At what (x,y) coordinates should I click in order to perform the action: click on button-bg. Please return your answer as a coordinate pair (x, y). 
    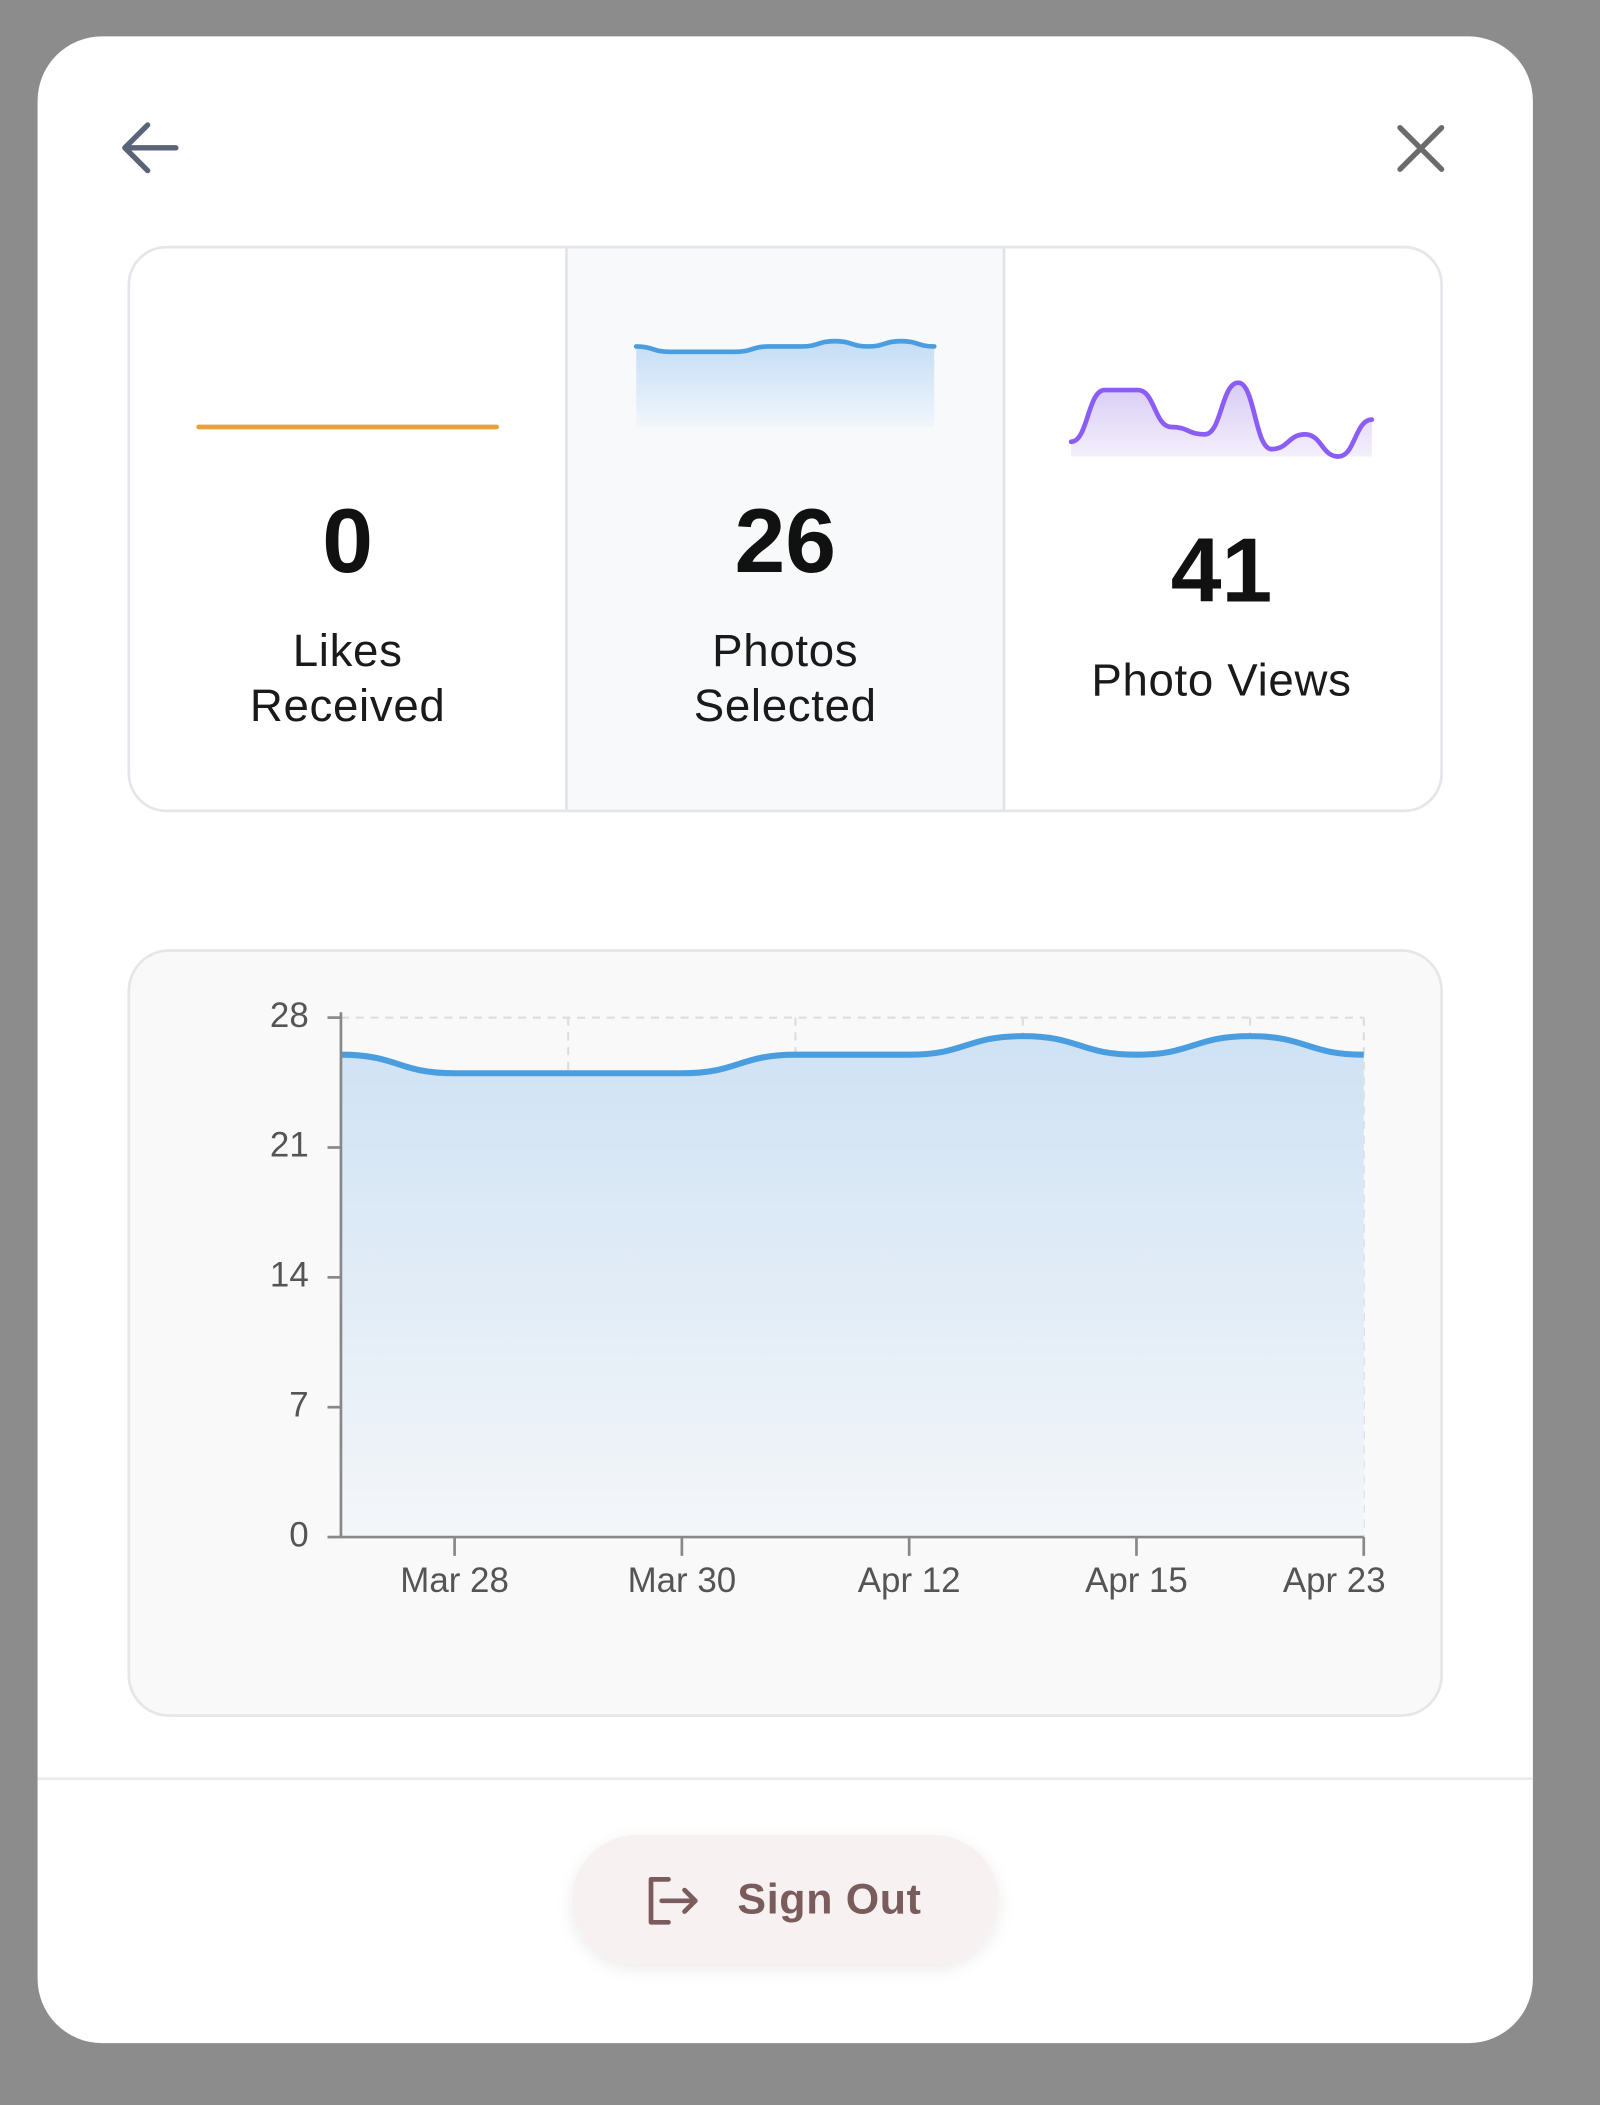
    Looking at the image, I should click on (785, 1899).